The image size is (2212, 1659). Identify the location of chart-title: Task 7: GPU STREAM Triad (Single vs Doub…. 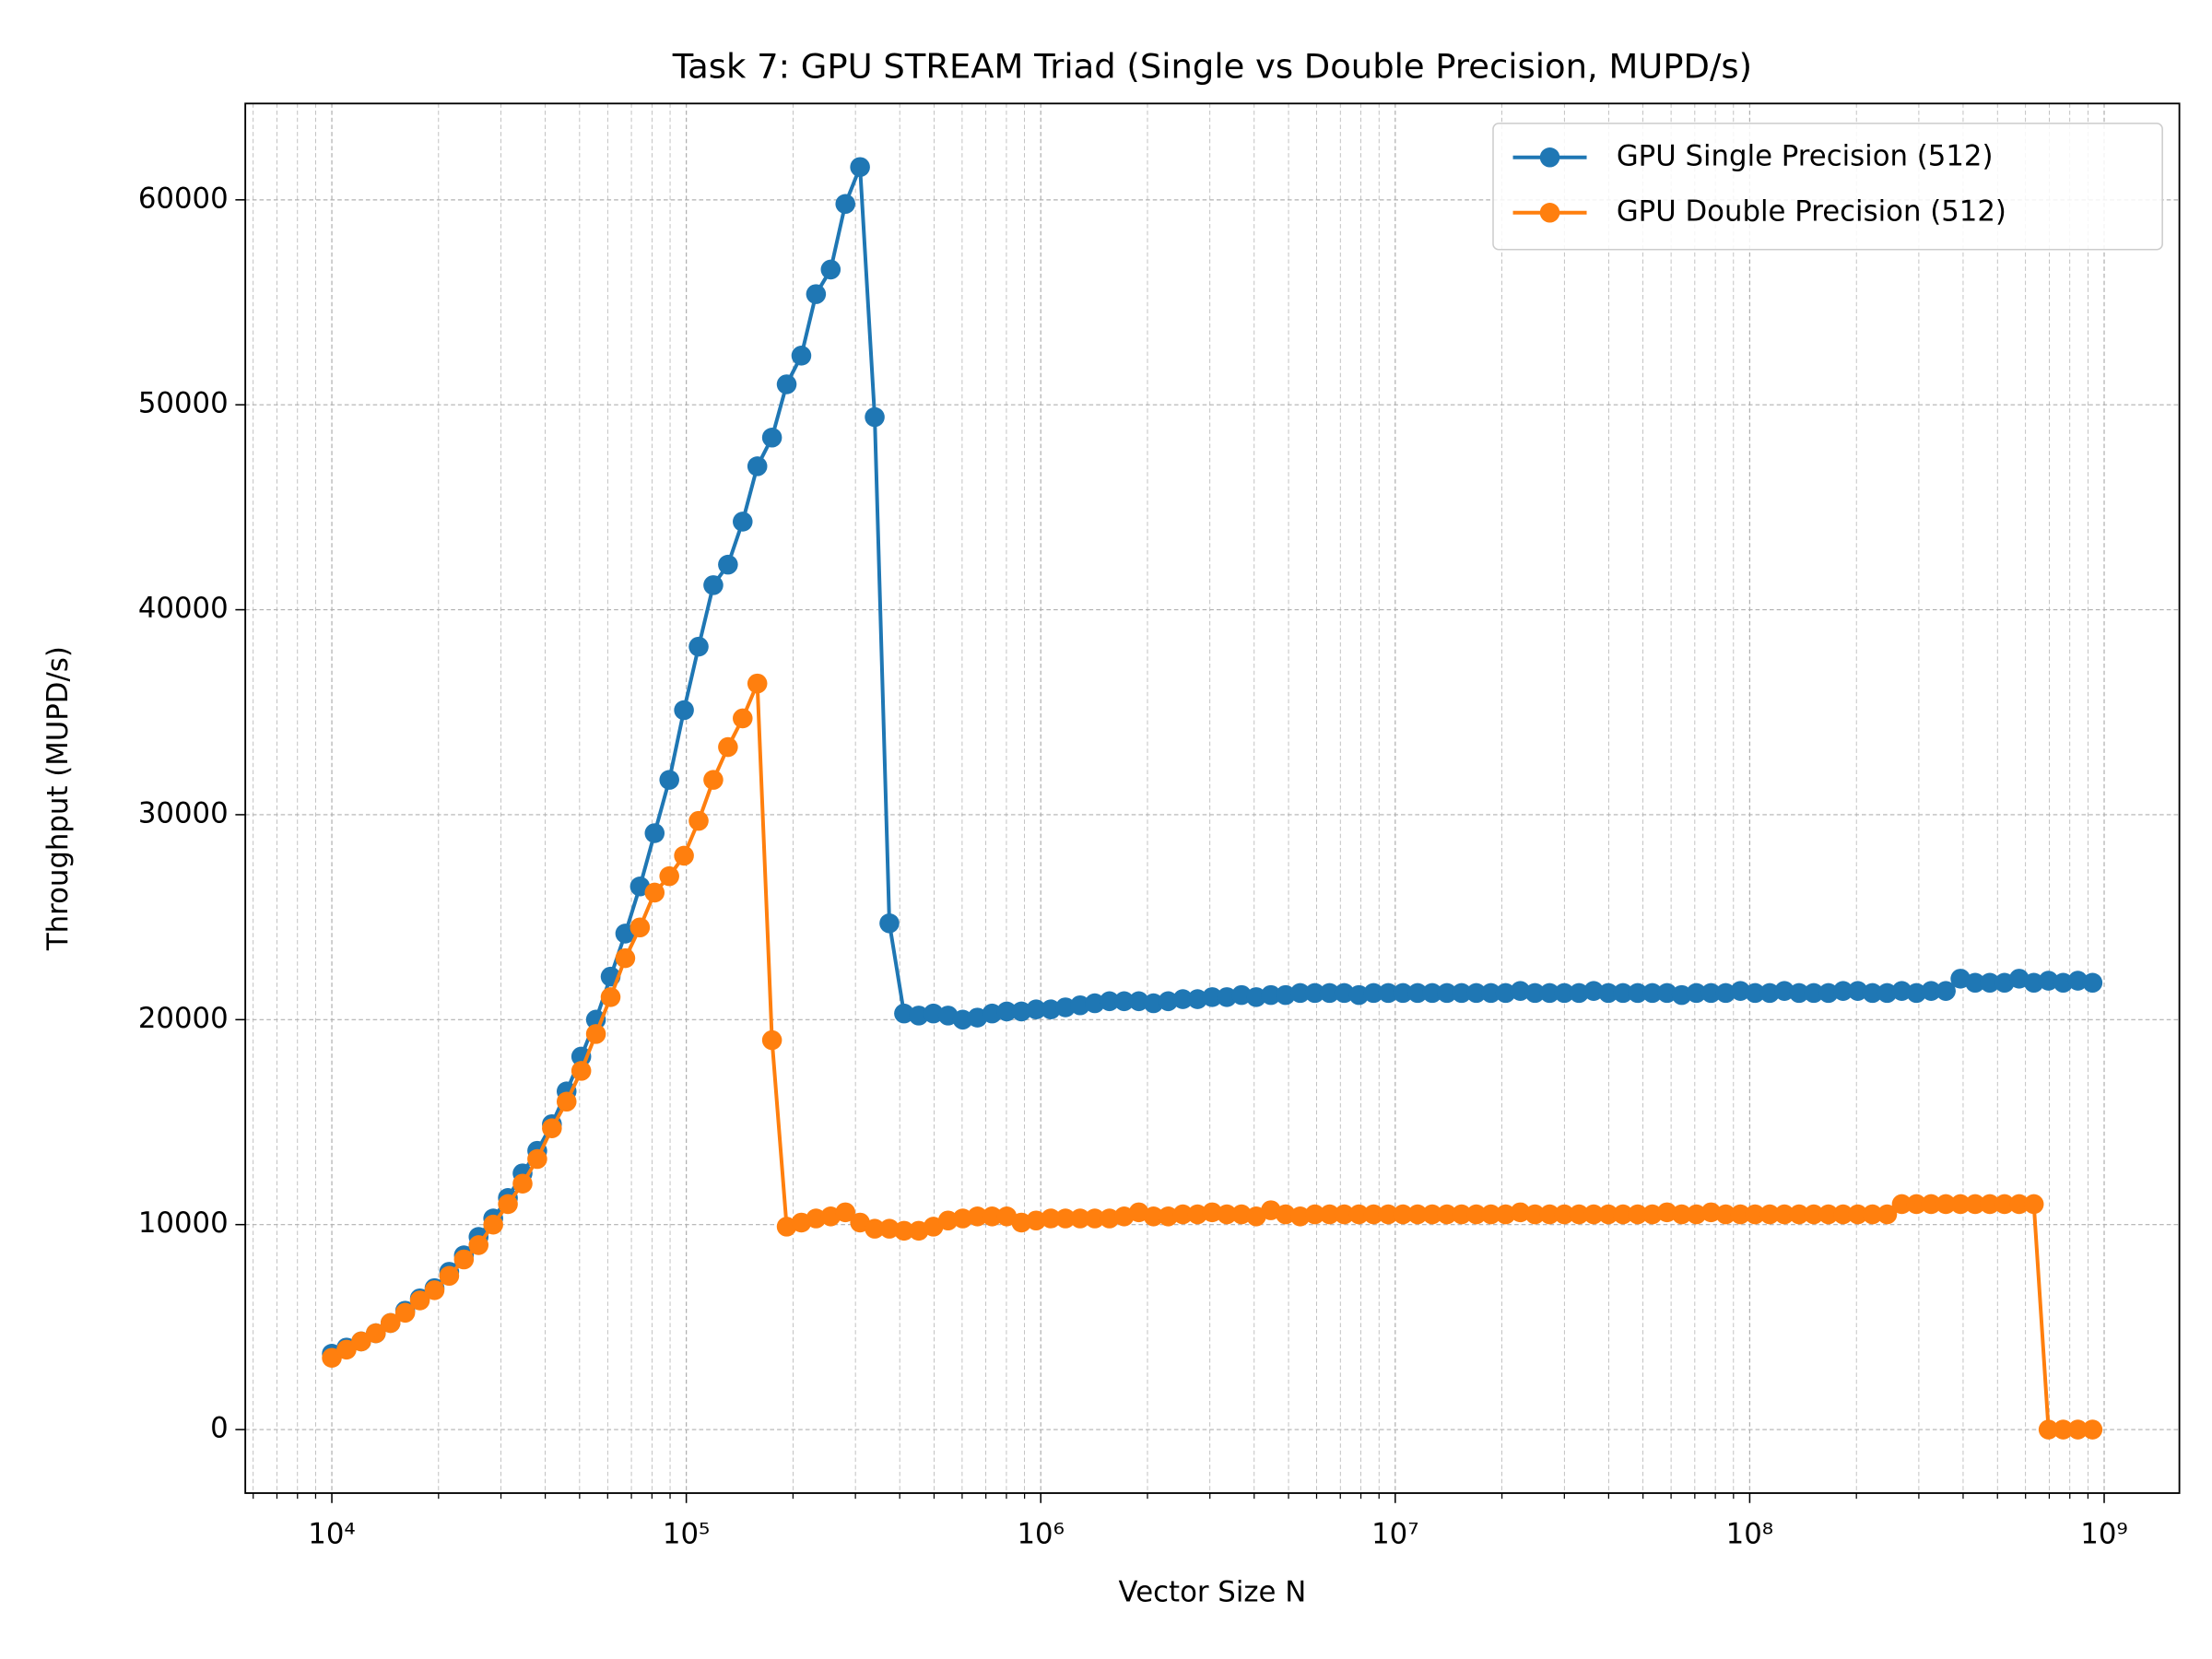
(1212, 66).